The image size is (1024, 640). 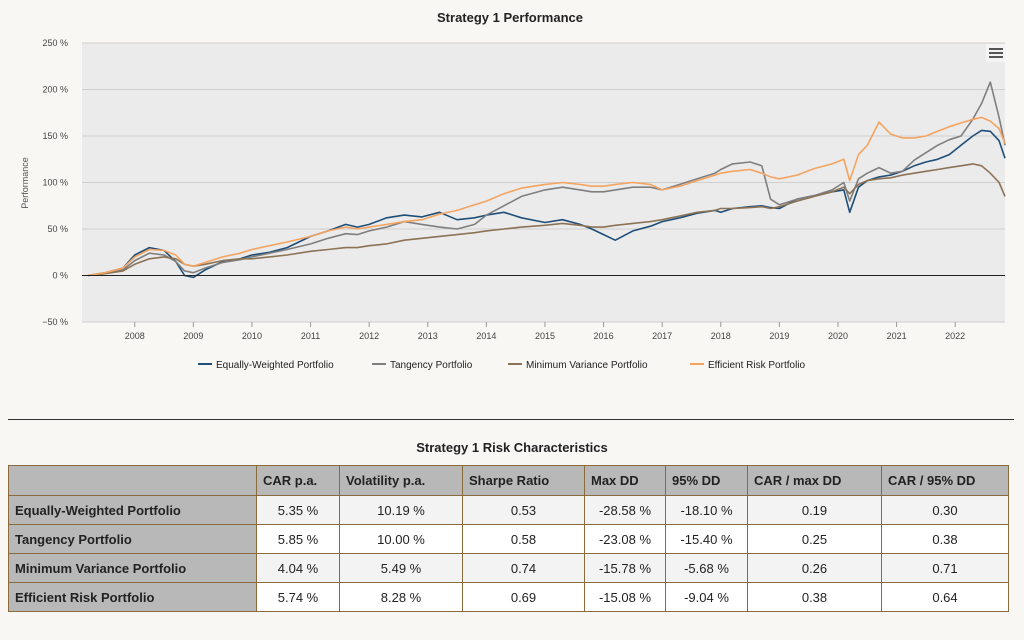 I want to click on table-cell: 5.74 %, so click(x=298, y=597).